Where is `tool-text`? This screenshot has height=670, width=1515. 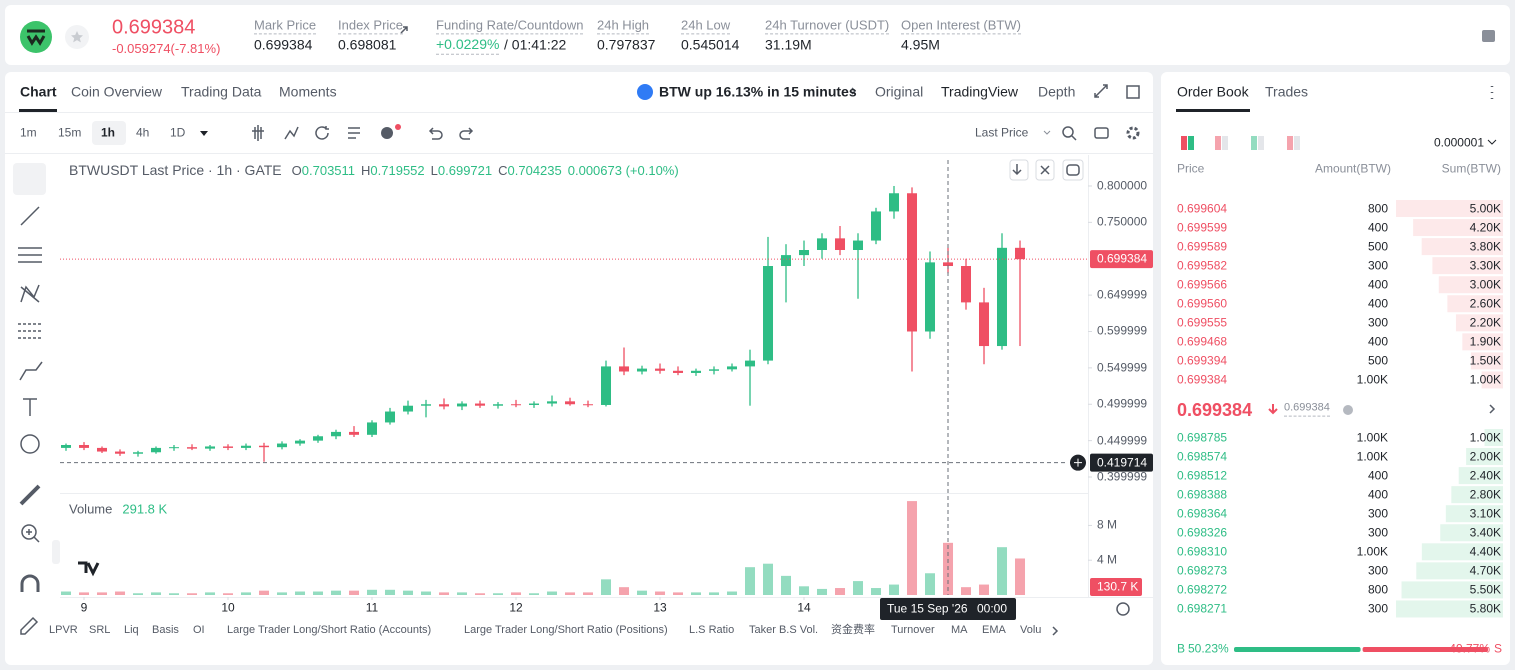 tool-text is located at coordinates (30, 407).